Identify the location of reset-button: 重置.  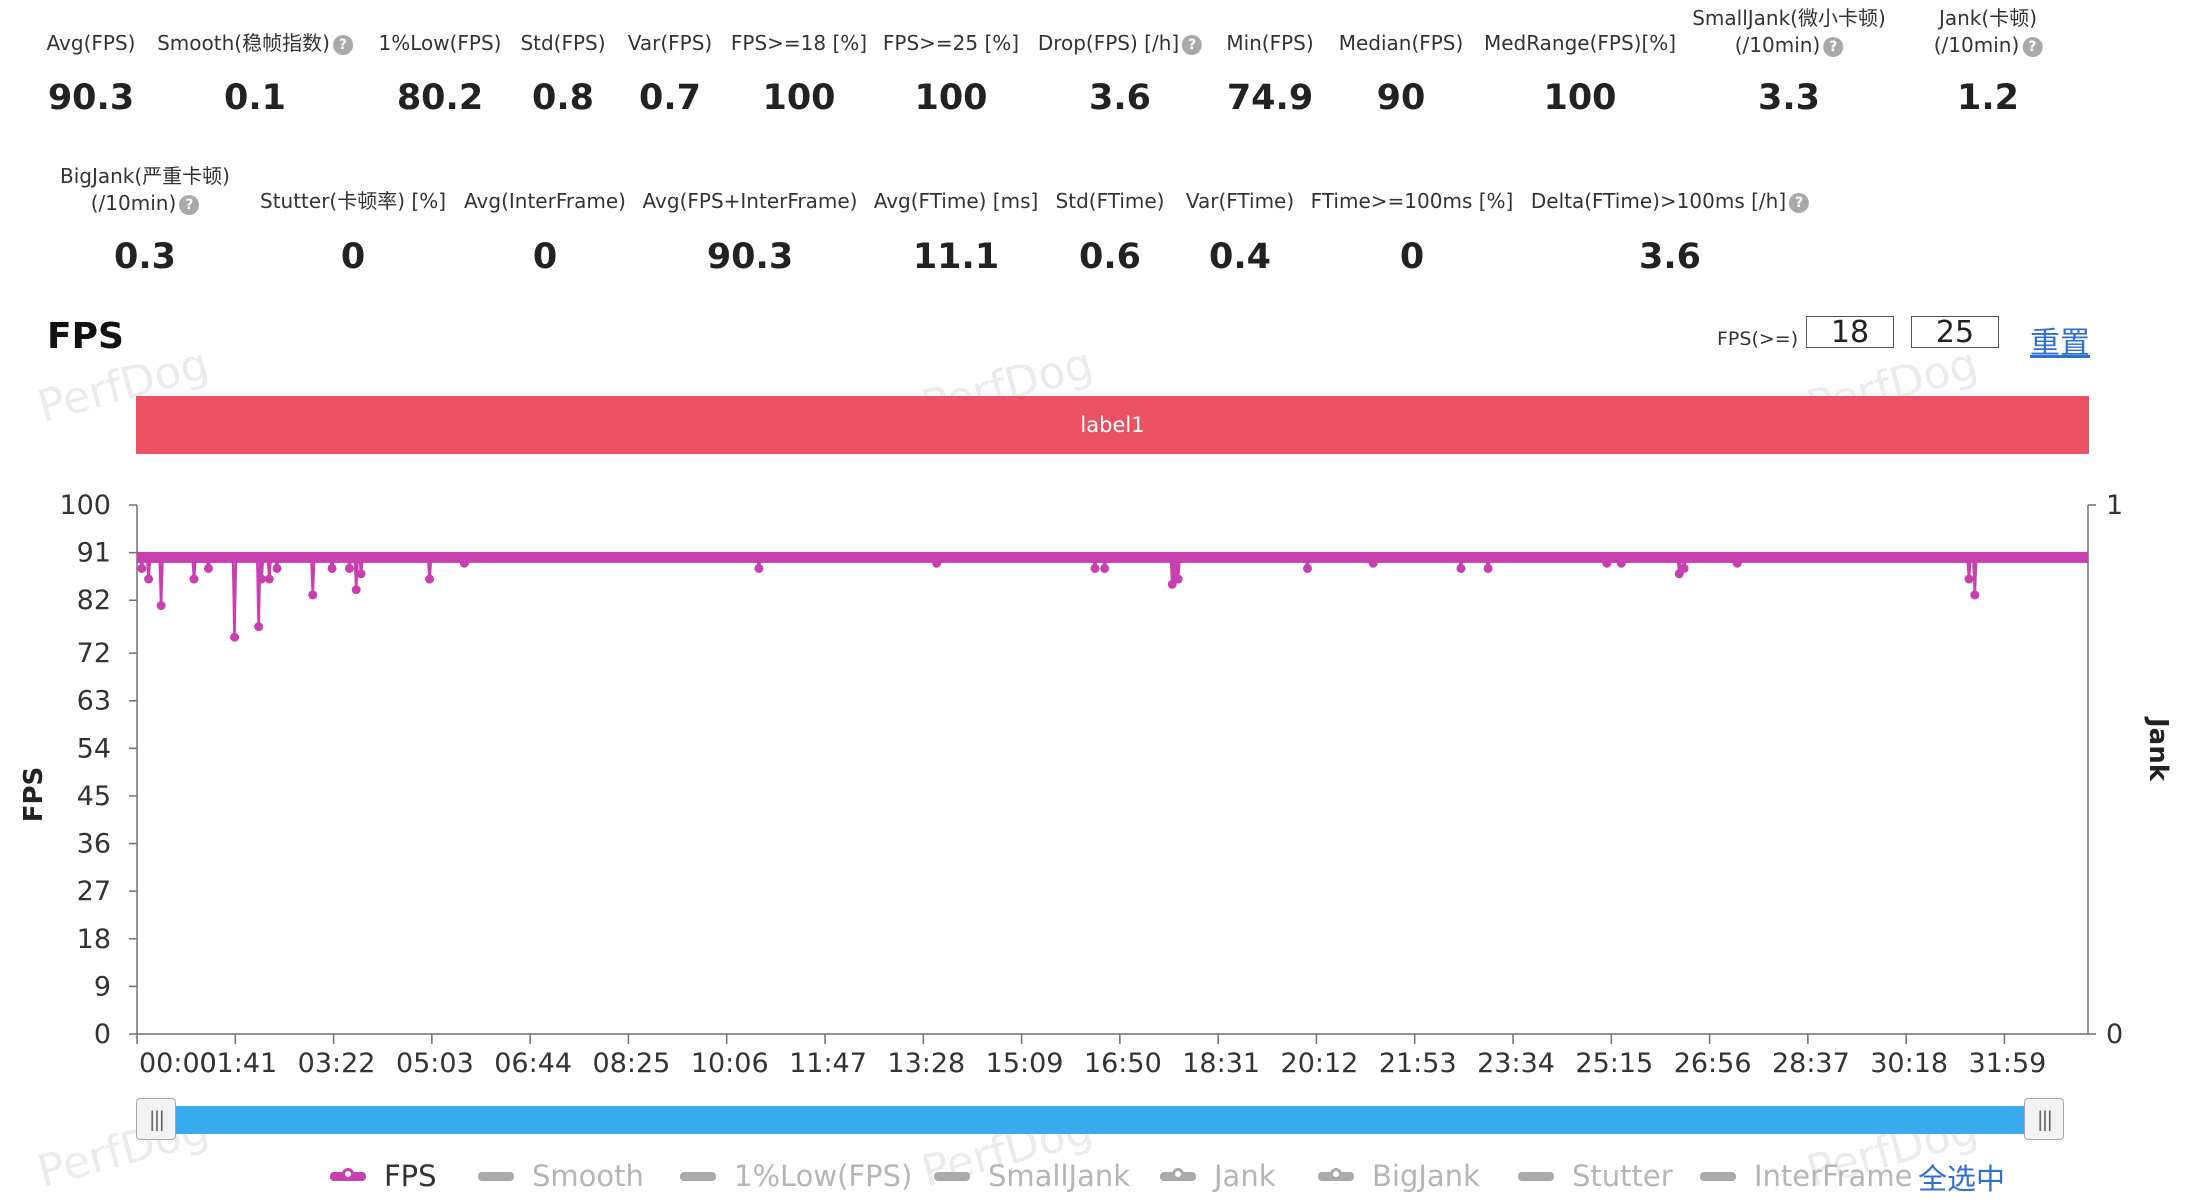
(2060, 343).